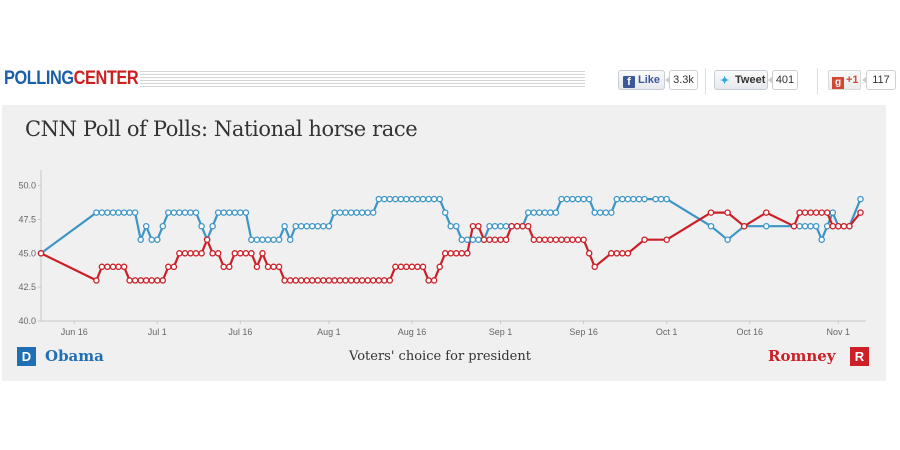  Describe the element at coordinates (74, 356) in the screenshot. I see `obama-label: Obama` at that location.